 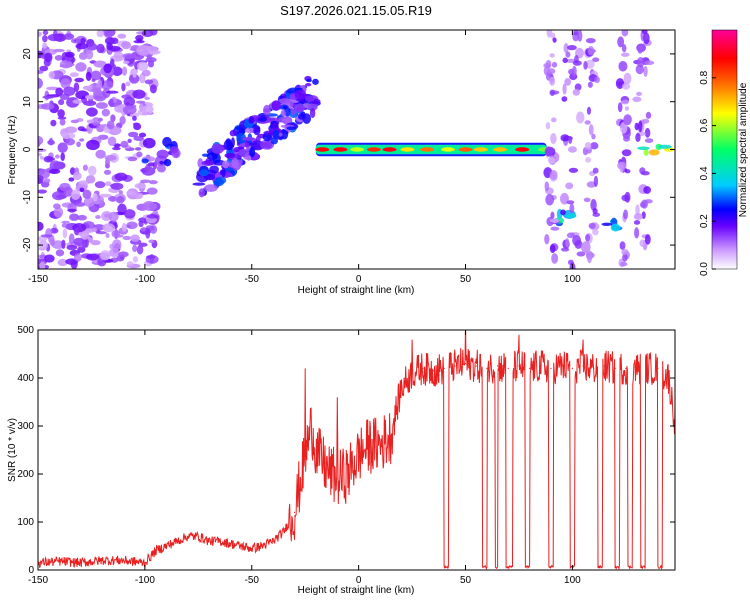 I want to click on x-tick-label: 50, so click(x=466, y=279).